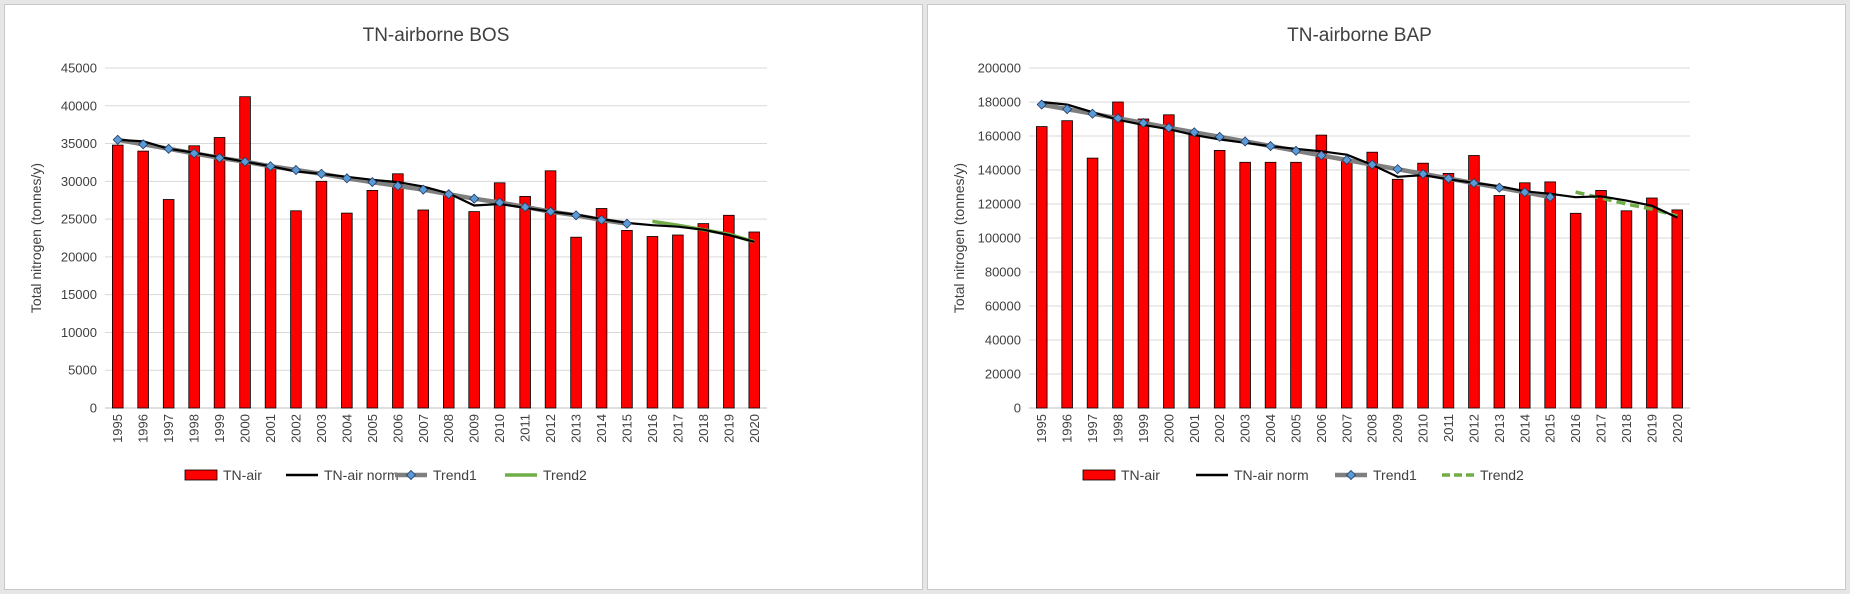  Describe the element at coordinates (1017, 408) in the screenshot. I see `y-tick-label: 0` at that location.